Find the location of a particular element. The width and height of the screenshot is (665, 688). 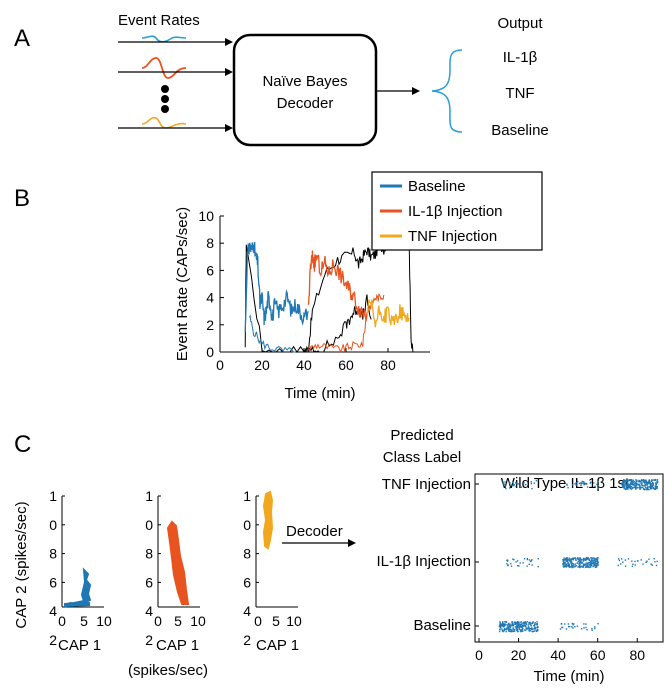

scatter-ytick-label: 0 is located at coordinates (149, 525).